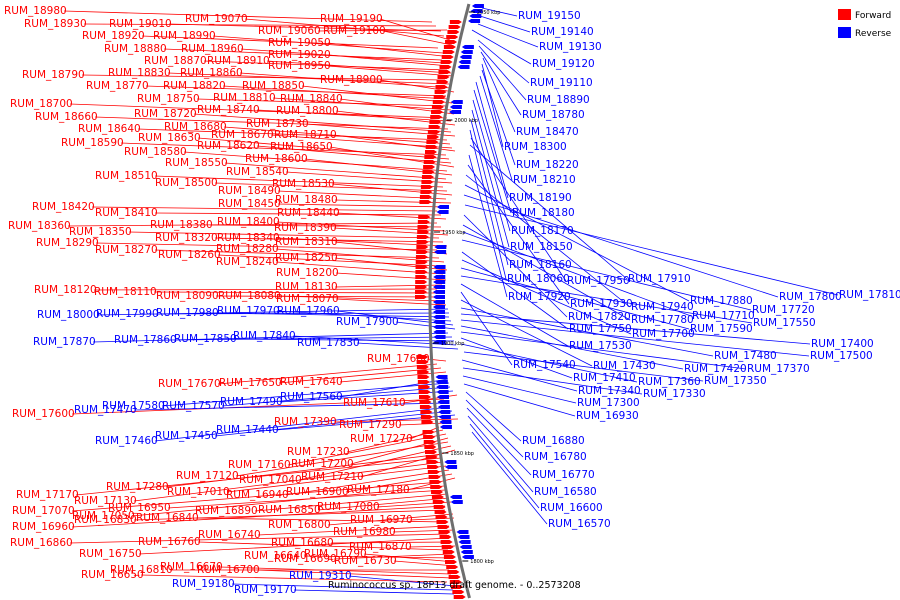  What do you see at coordinates (544, 180) in the screenshot?
I see `gene-label: RUM_18210` at bounding box center [544, 180].